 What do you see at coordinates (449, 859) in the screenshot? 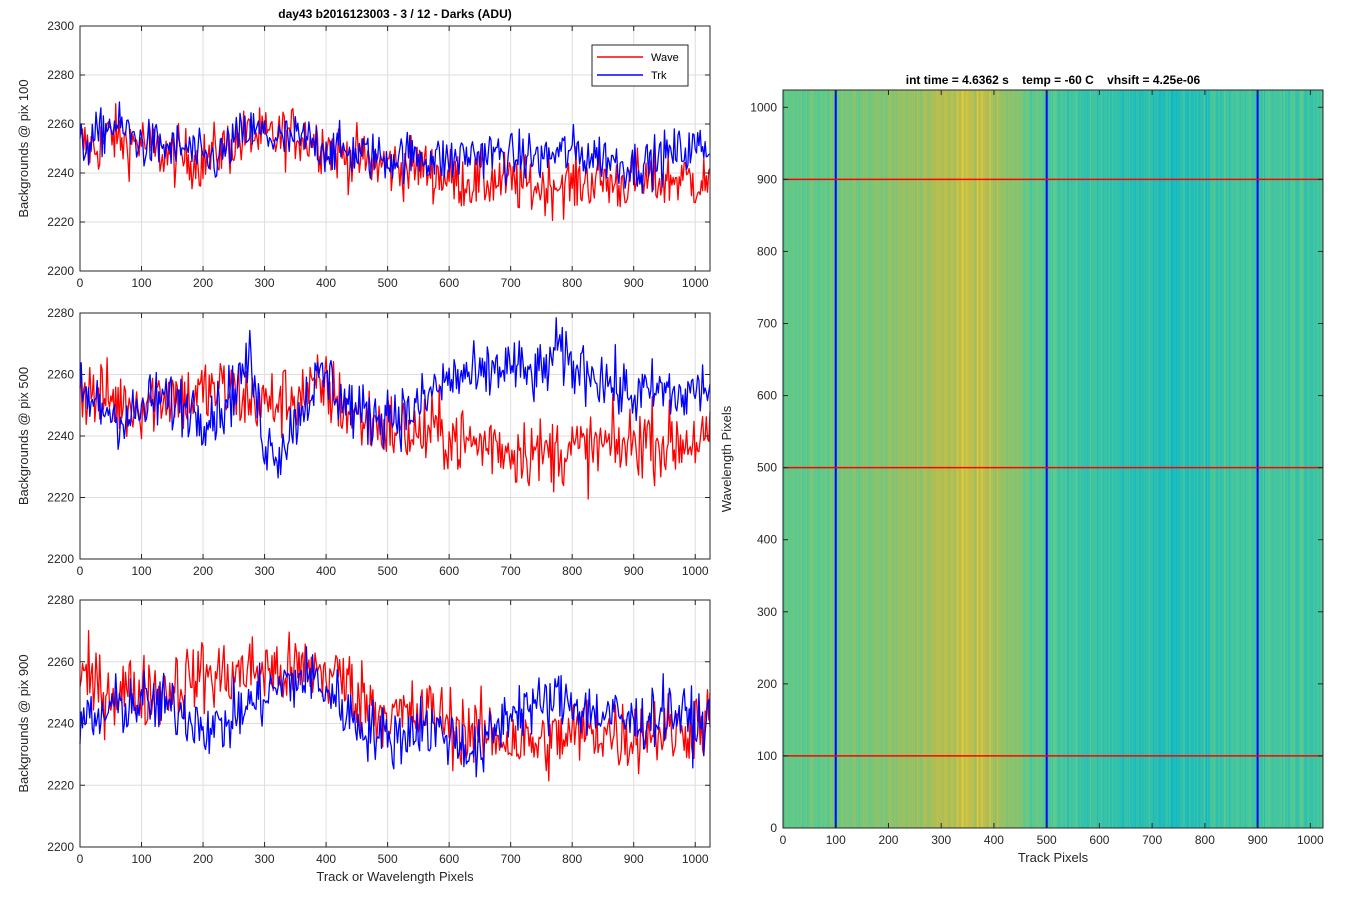
I see `x-tick-label: 600` at bounding box center [449, 859].